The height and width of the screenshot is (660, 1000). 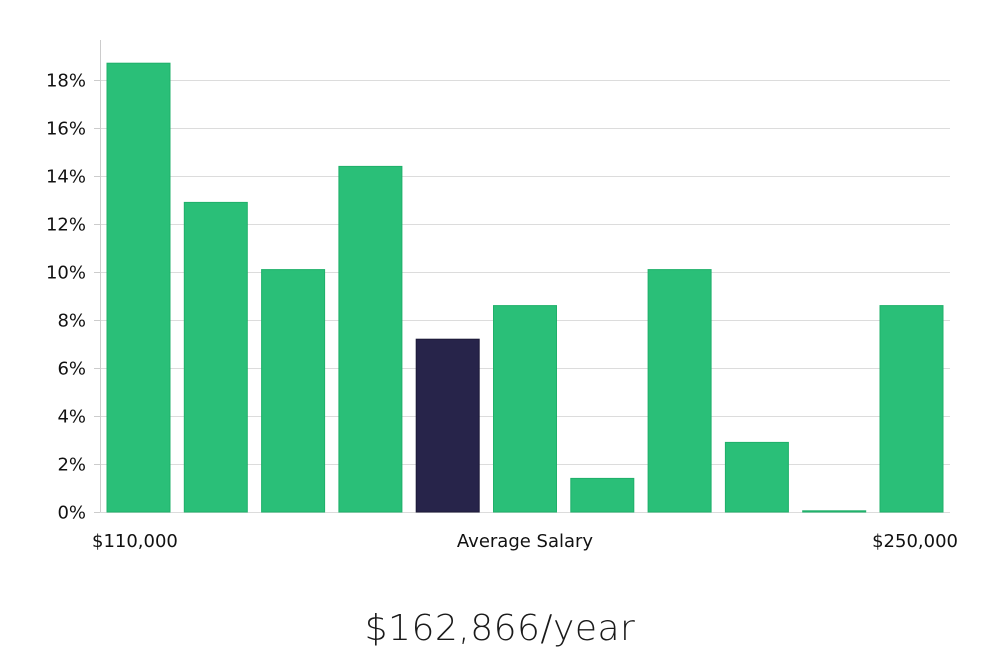 I want to click on x-axis-min-label: $110,000, so click(x=135, y=541).